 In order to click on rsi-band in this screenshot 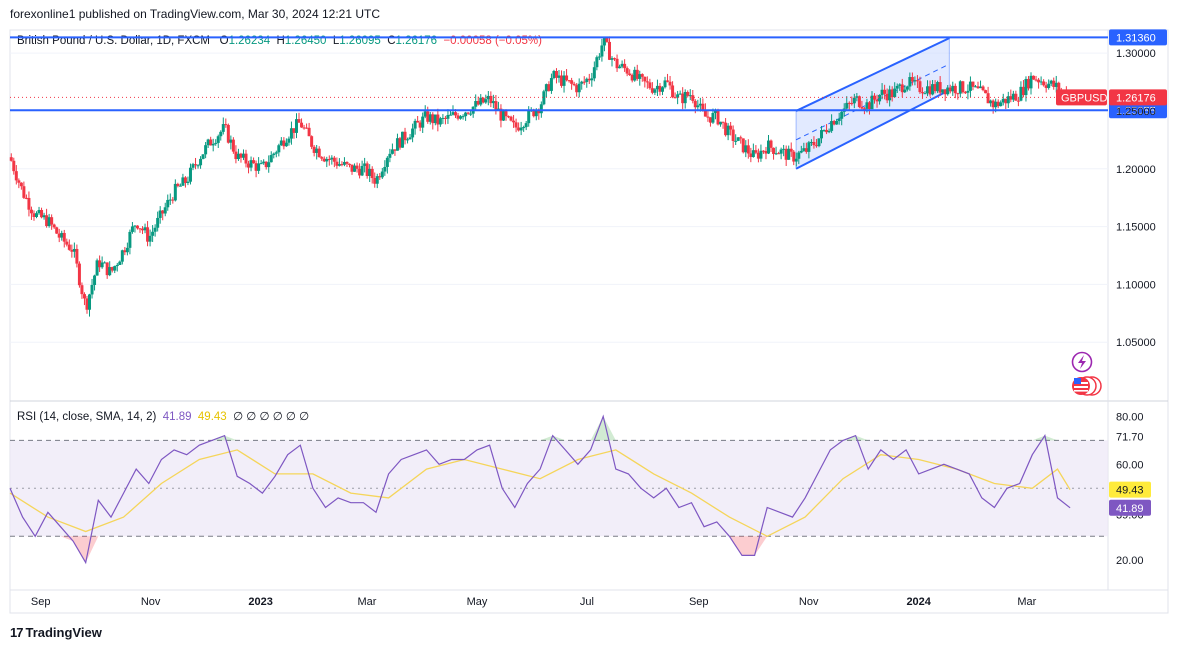, I will do `click(559, 488)`.